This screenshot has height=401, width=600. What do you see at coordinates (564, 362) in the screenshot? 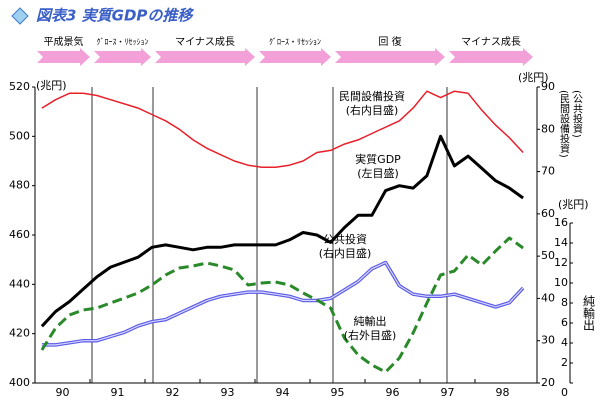
I see `y3-tick-label: 2` at bounding box center [564, 362].